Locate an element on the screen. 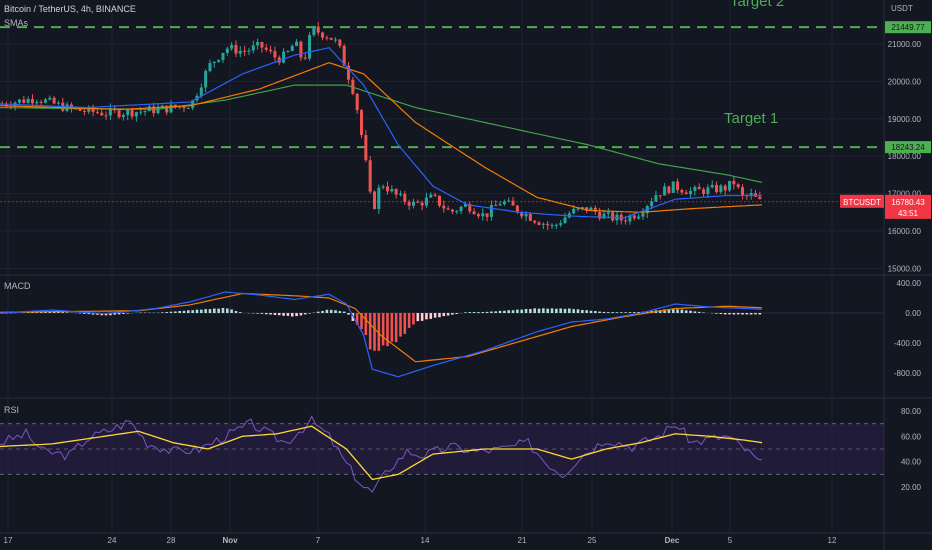 The image size is (932, 550). price-tick-label: 20000.00 is located at coordinates (905, 81).